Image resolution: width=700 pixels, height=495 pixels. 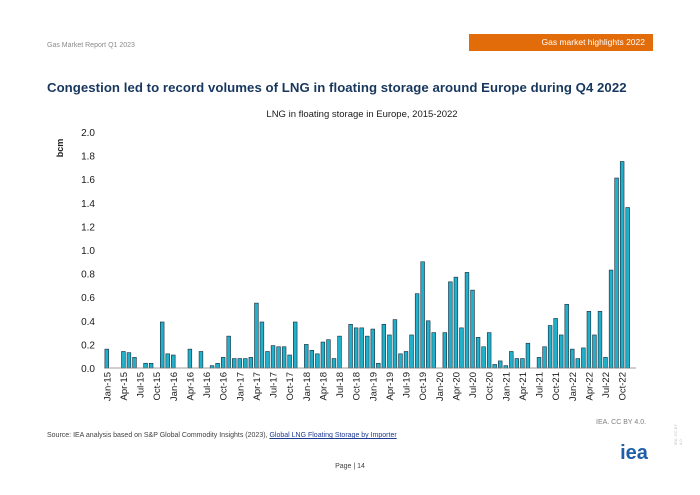 I want to click on chart-credit: IEA. CC BY 4.0., so click(x=621, y=422).